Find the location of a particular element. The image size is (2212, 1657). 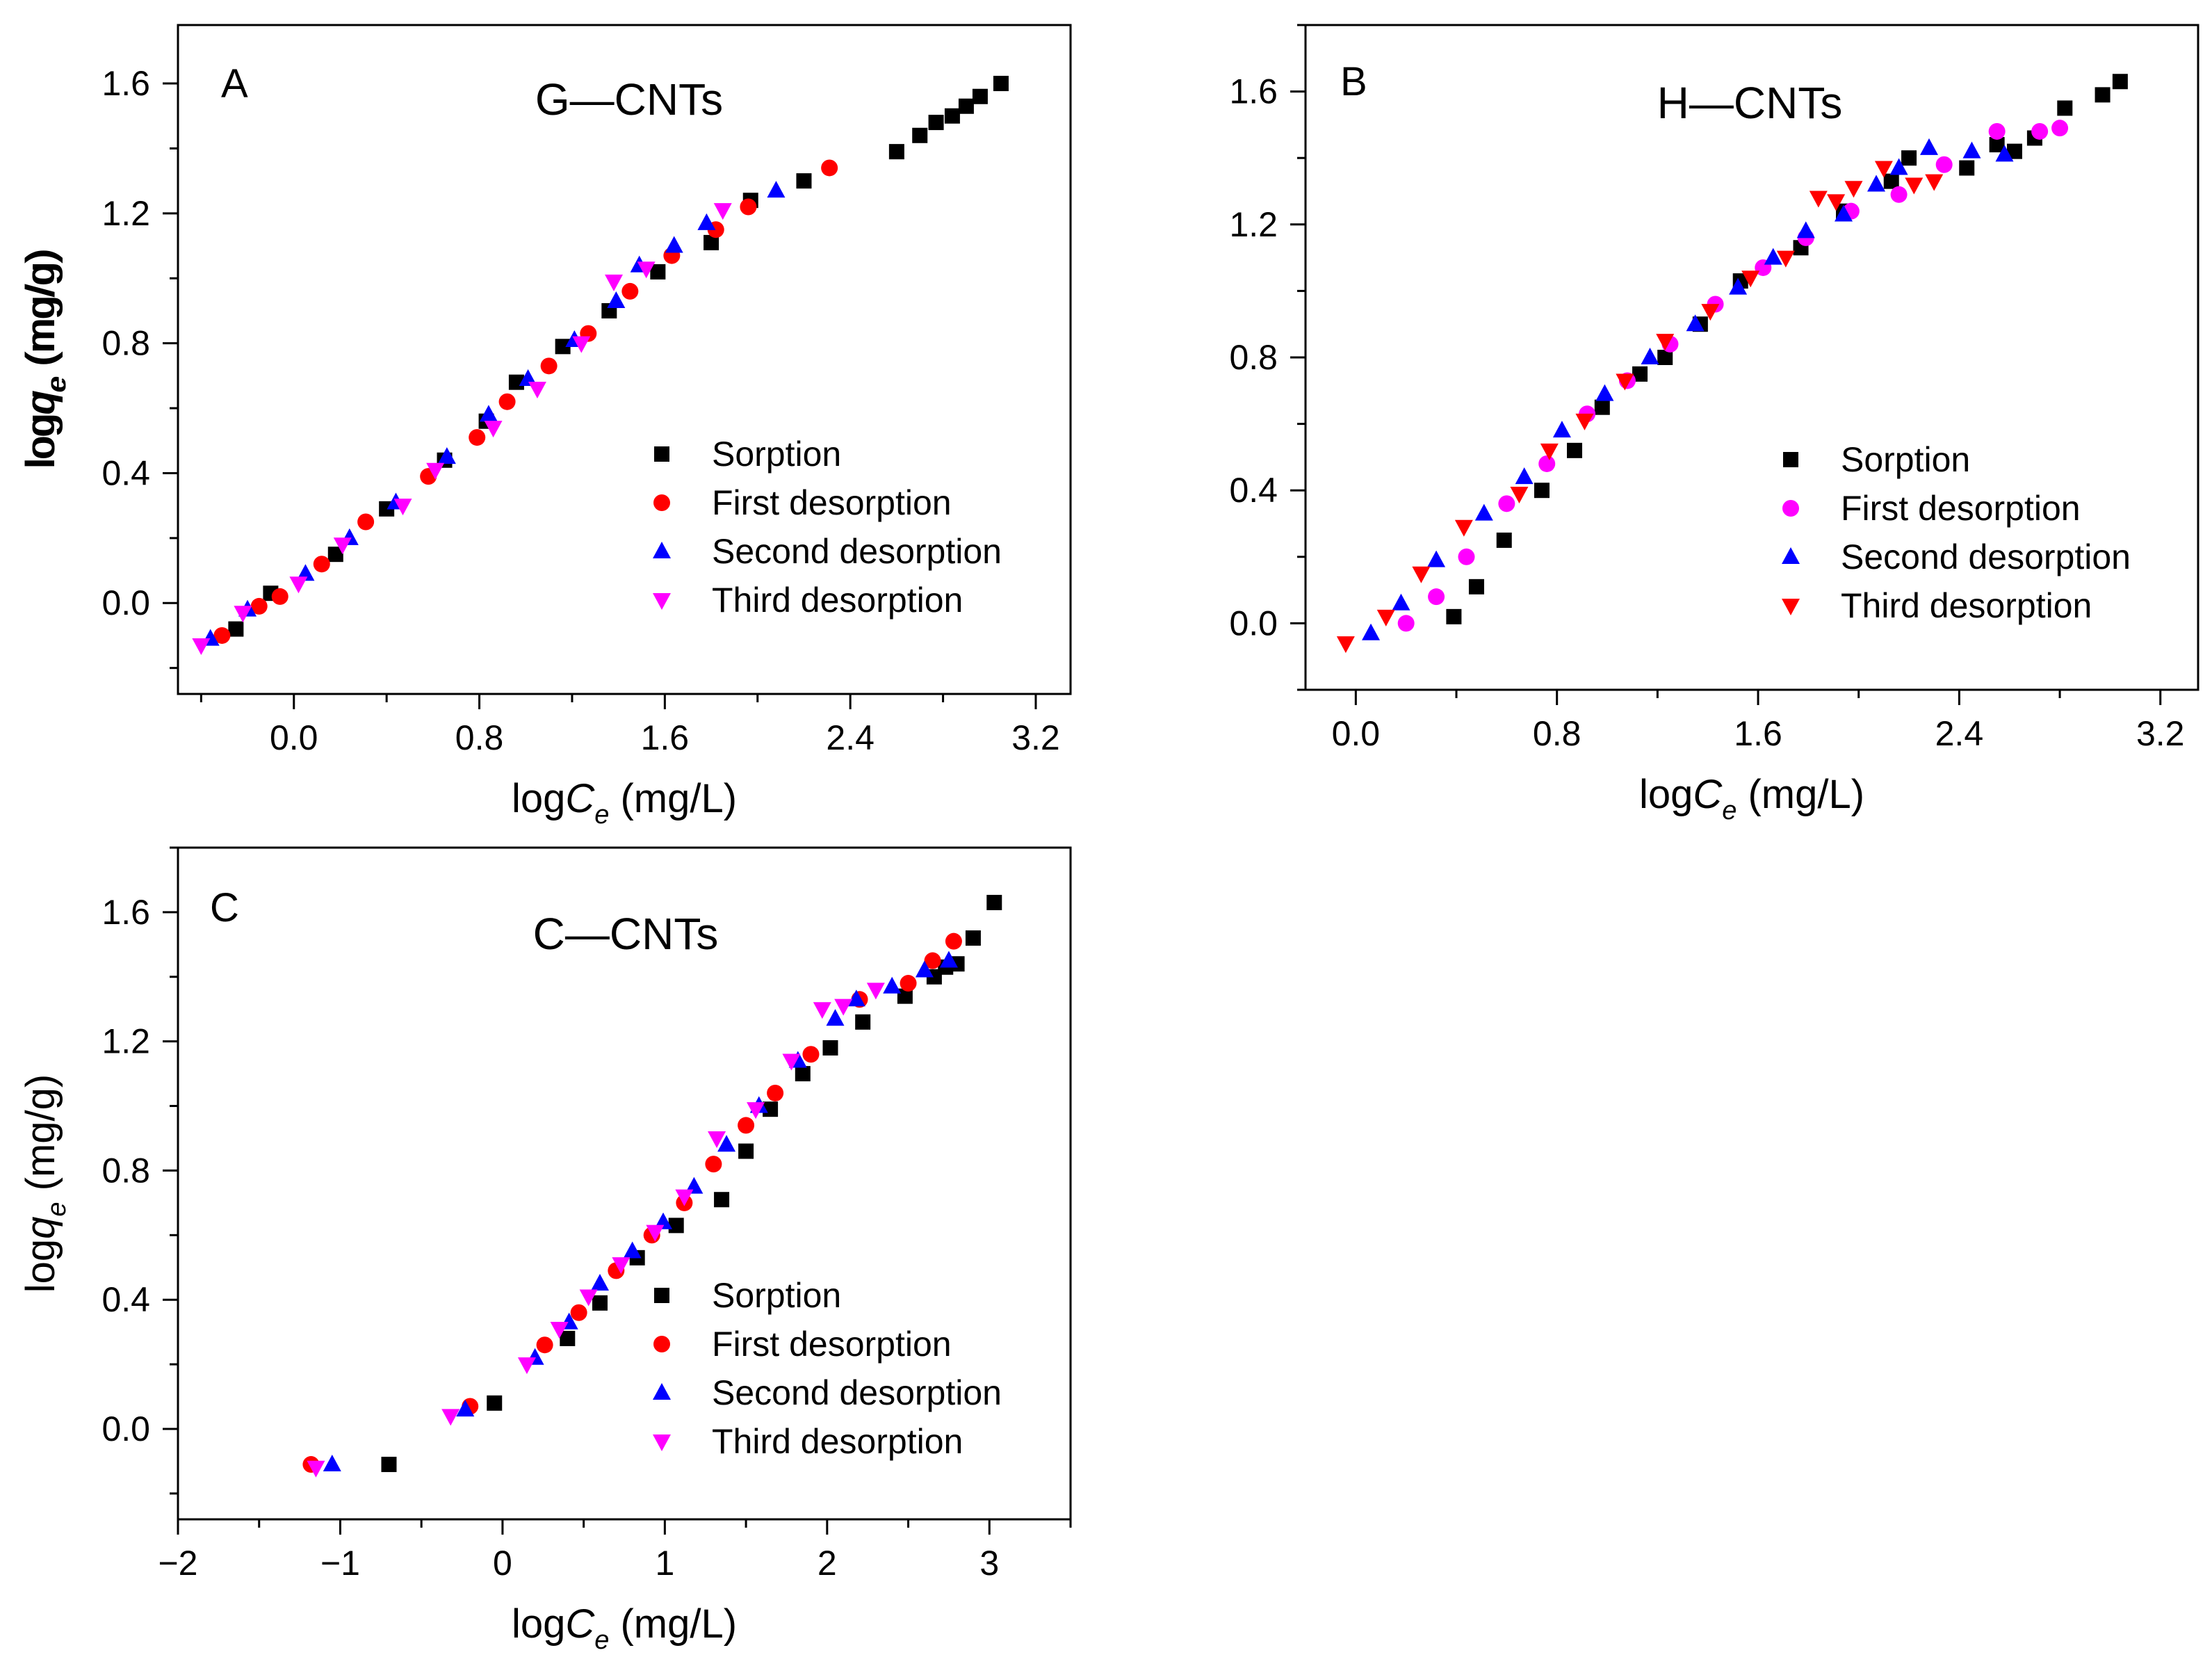

series-second-desorption is located at coordinates (493, 414).